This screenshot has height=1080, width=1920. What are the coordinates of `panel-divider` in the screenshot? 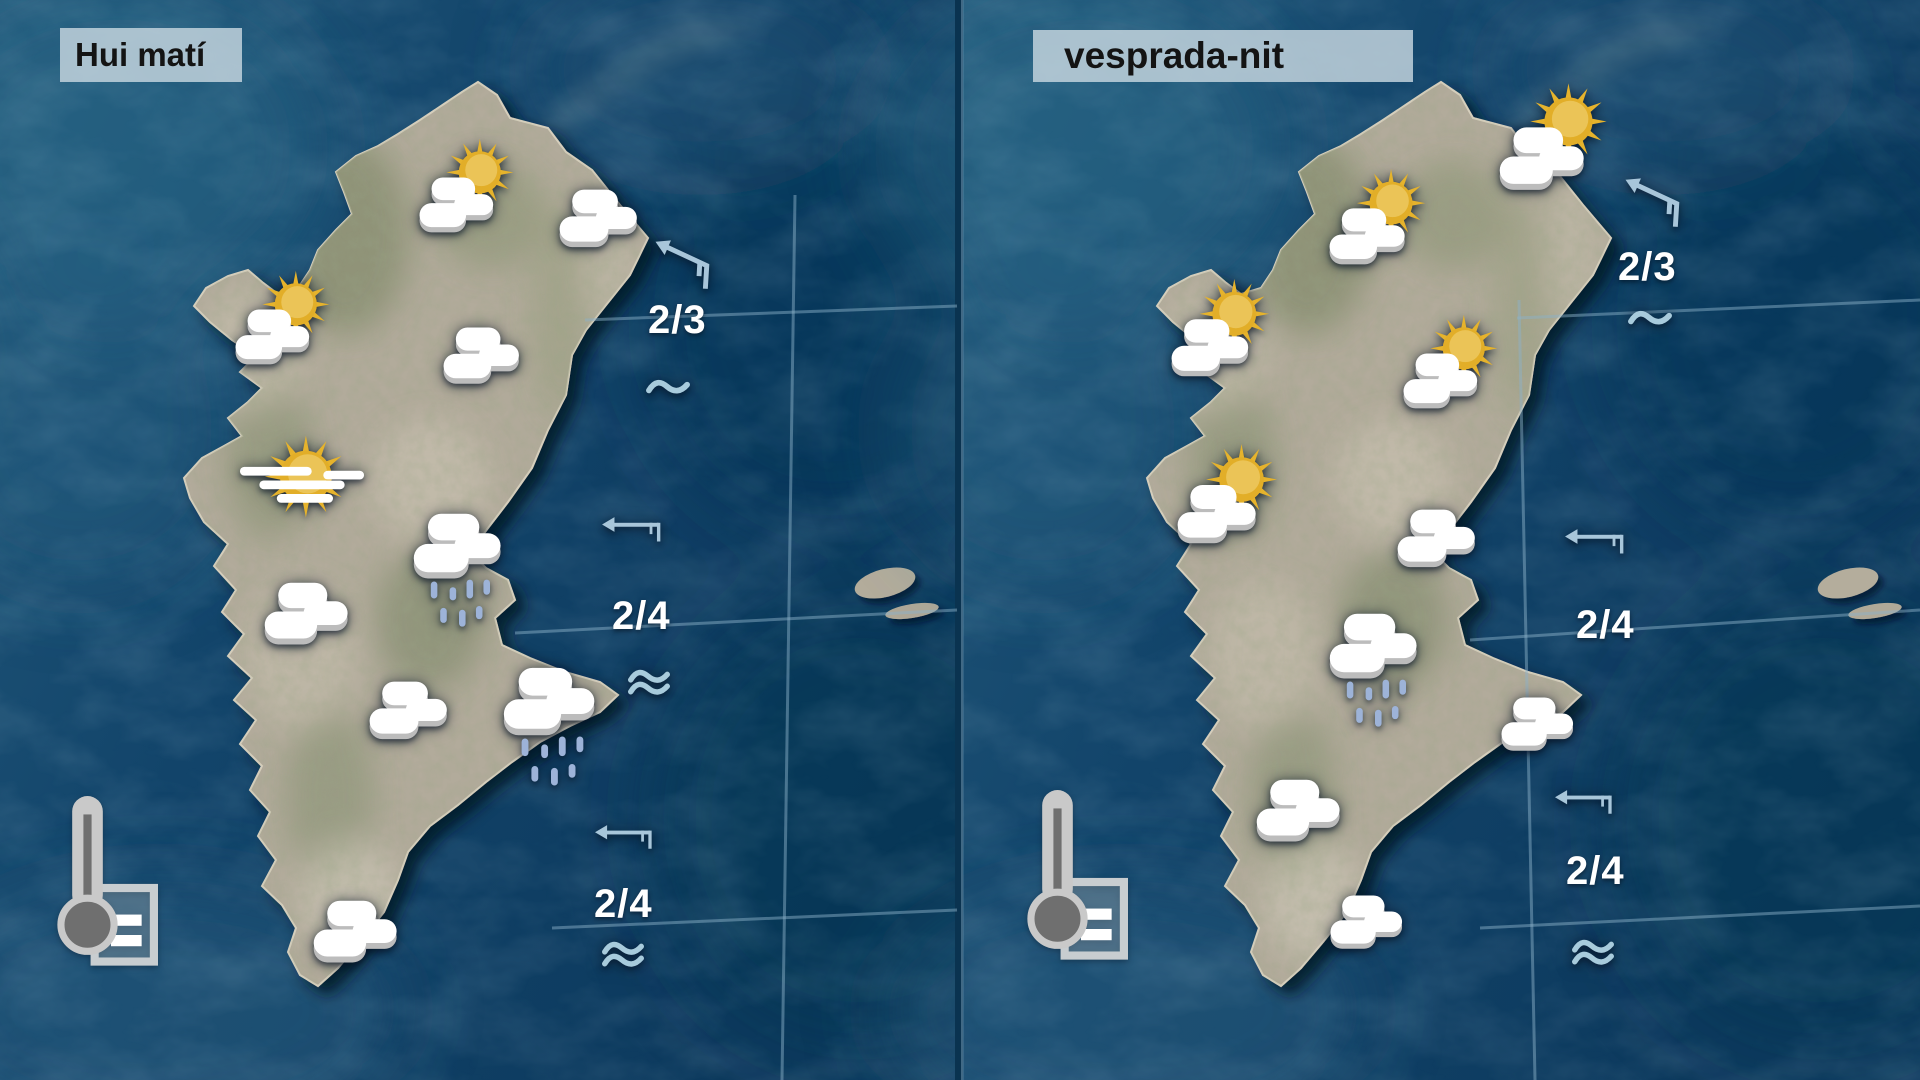 It's located at (959, 540).